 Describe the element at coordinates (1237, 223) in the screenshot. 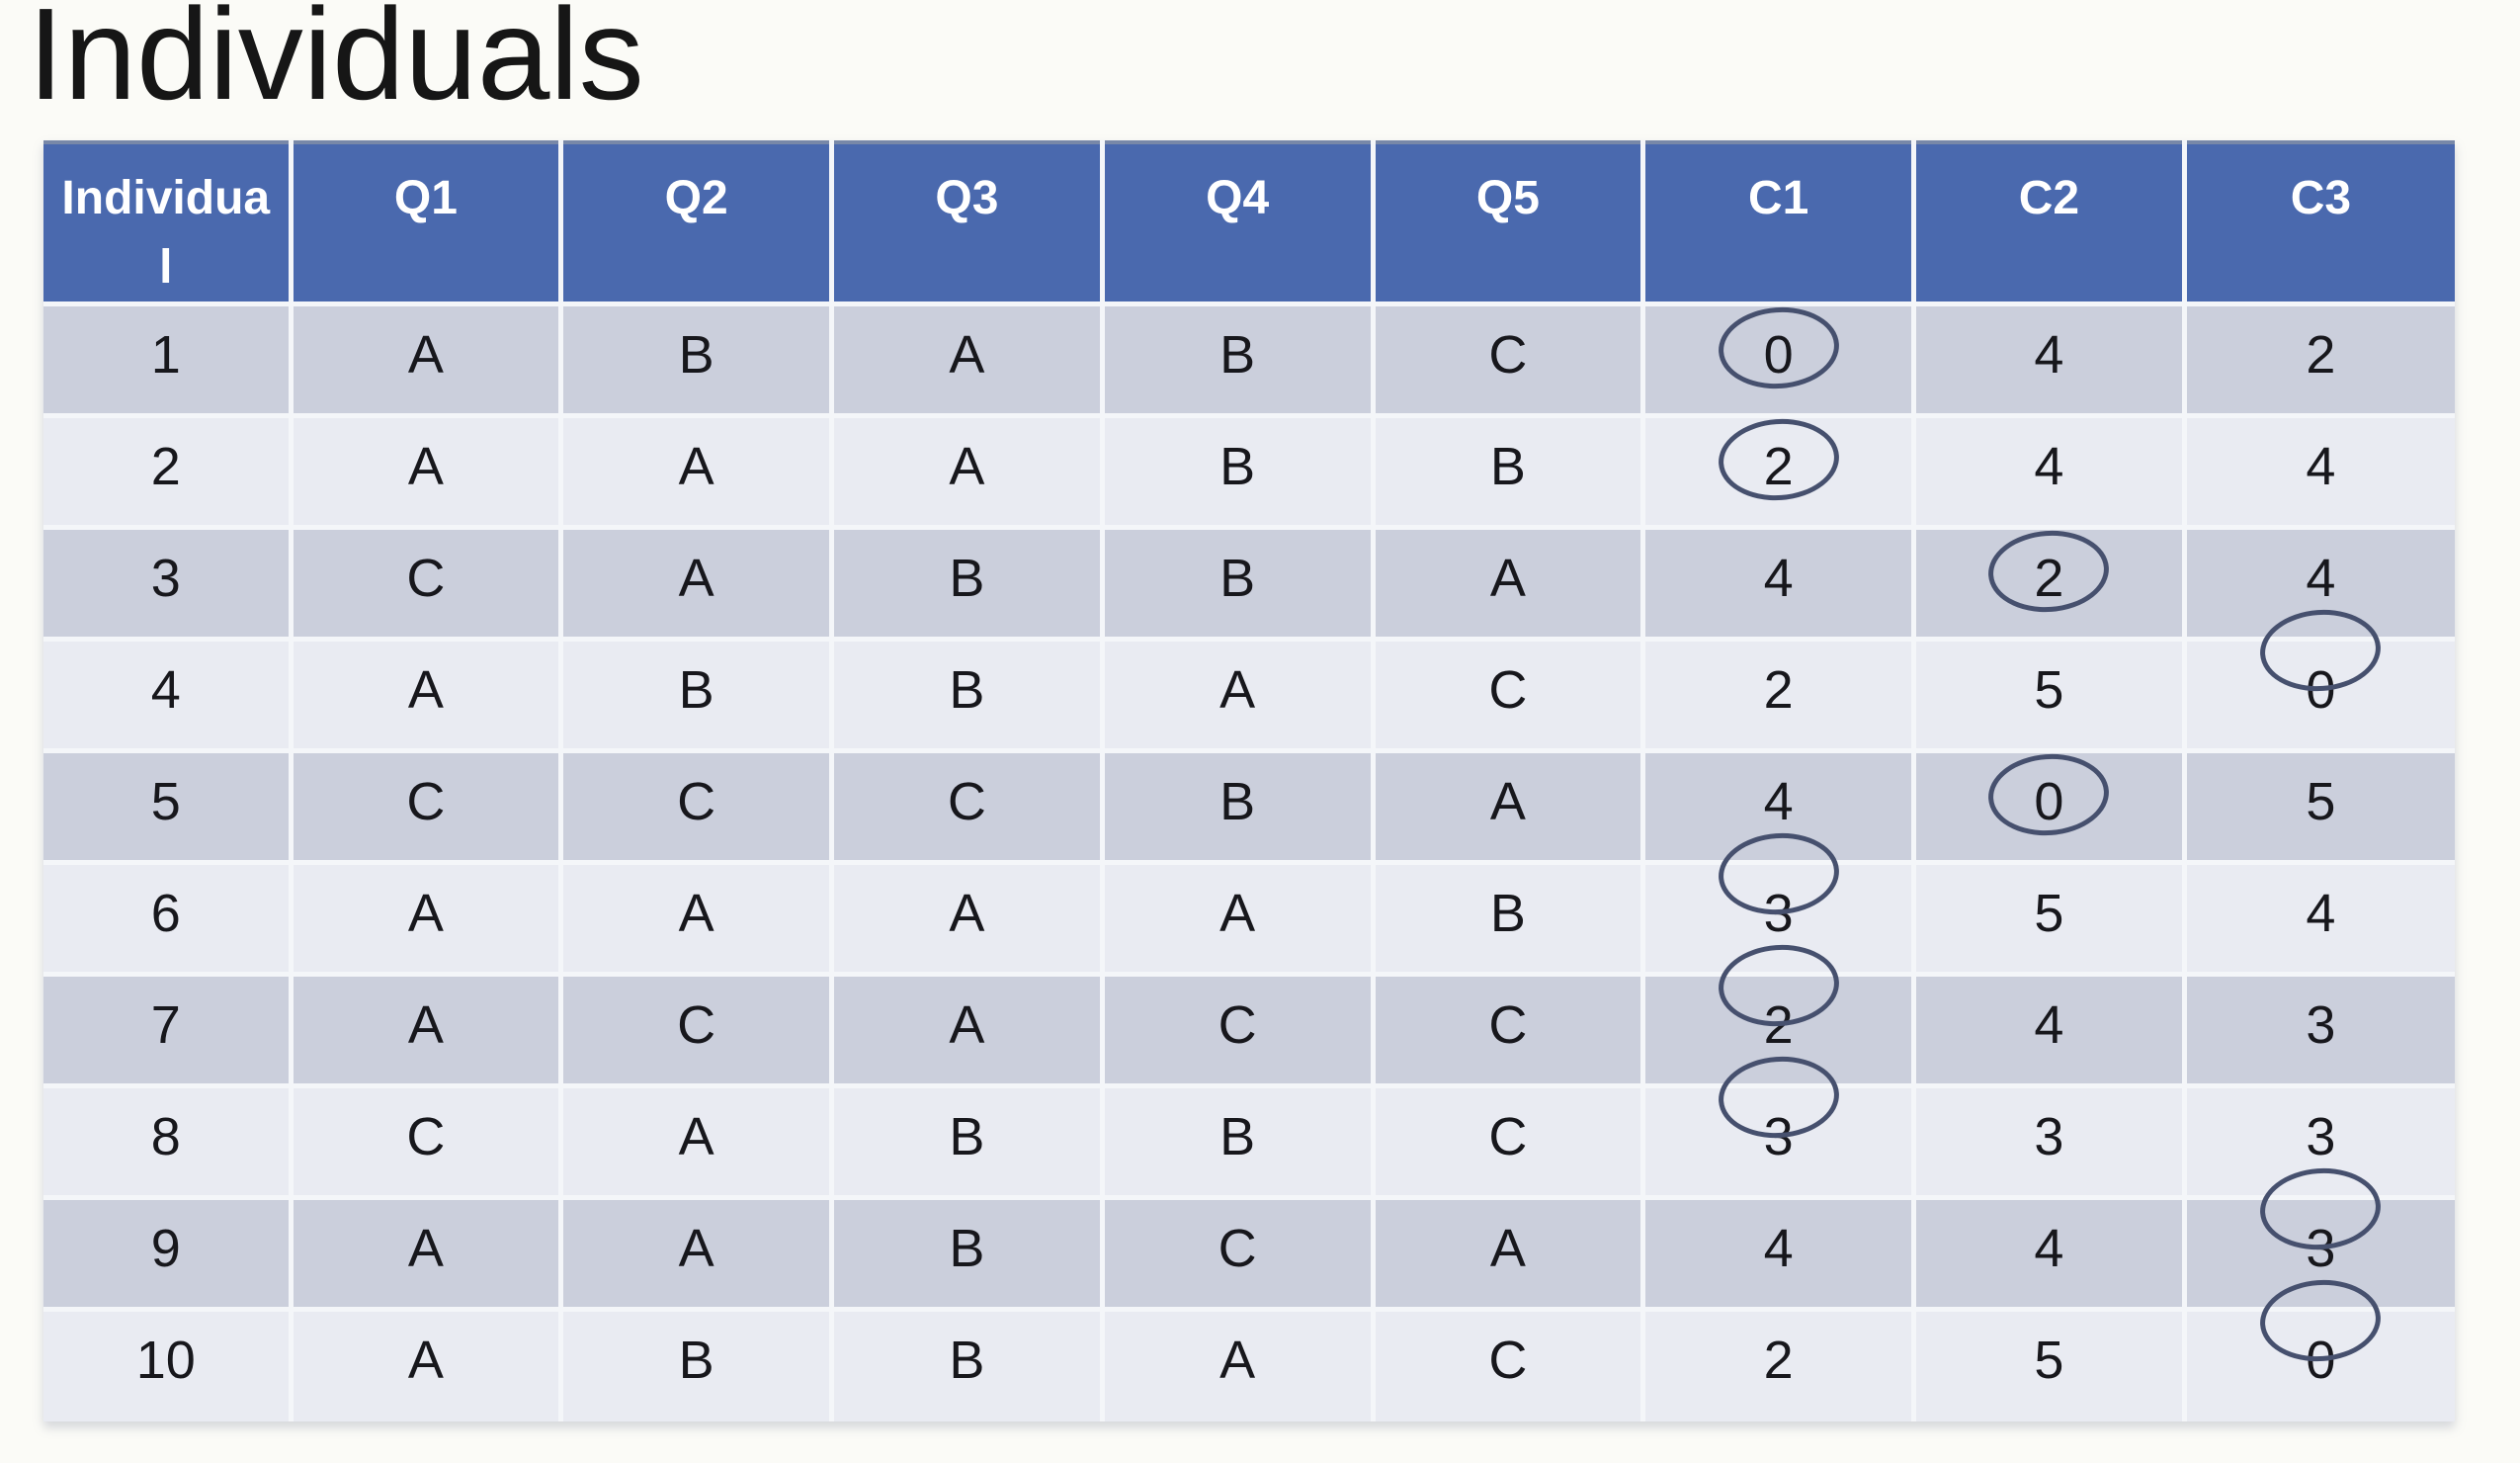

I see `column-header-q4: Q4` at that location.